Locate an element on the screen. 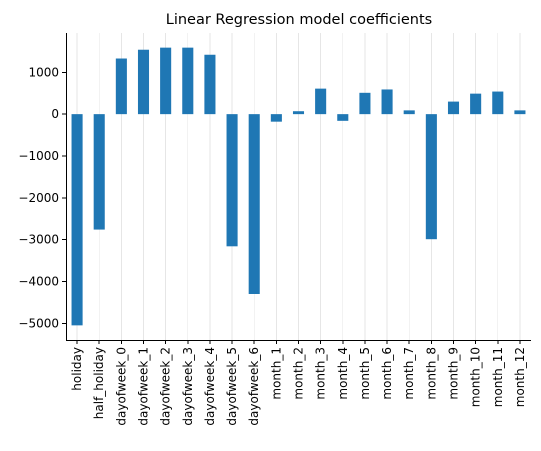 This screenshot has height=451, width=541. y-tick-label: 1000 is located at coordinates (43, 72).